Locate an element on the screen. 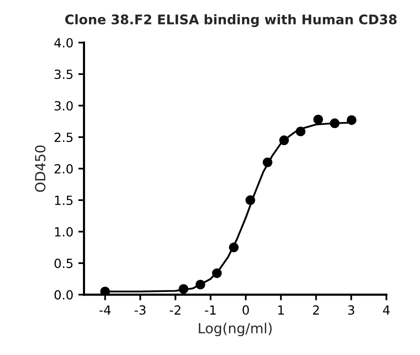  y-tick-label: 1.0 is located at coordinates (64, 232).